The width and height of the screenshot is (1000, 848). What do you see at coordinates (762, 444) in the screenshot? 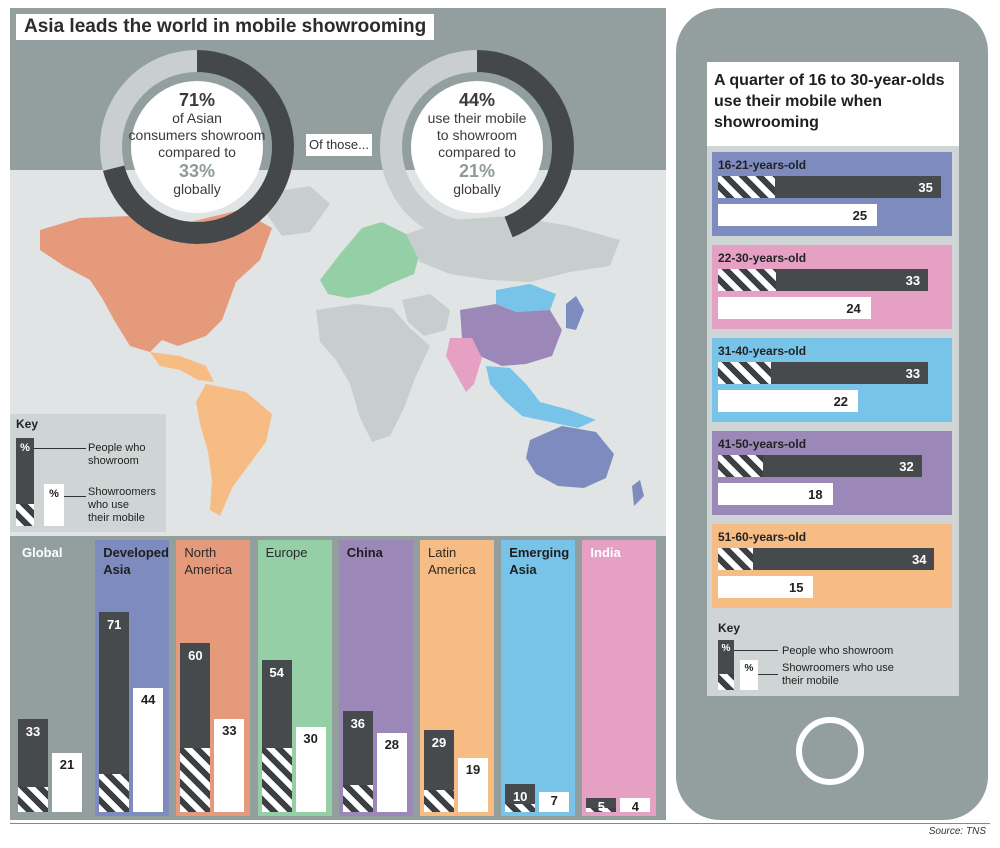
I see `age-label: 41-50-years-old` at bounding box center [762, 444].